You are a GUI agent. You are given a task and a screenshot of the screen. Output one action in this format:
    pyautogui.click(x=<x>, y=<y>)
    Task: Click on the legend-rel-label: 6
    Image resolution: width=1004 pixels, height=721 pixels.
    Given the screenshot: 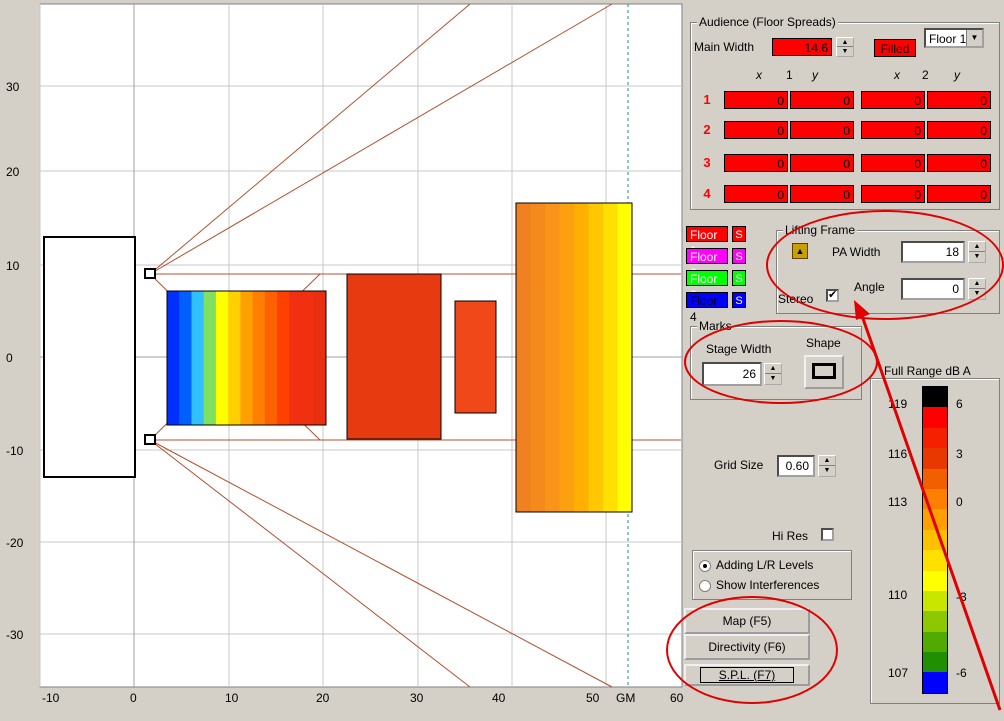 What is the action you would take?
    pyautogui.click(x=959, y=404)
    